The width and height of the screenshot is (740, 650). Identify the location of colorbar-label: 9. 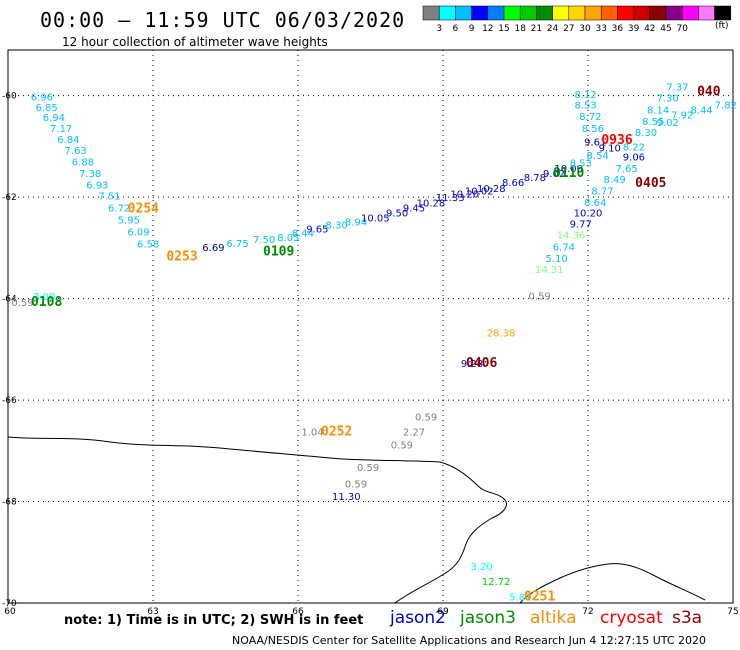
(472, 29).